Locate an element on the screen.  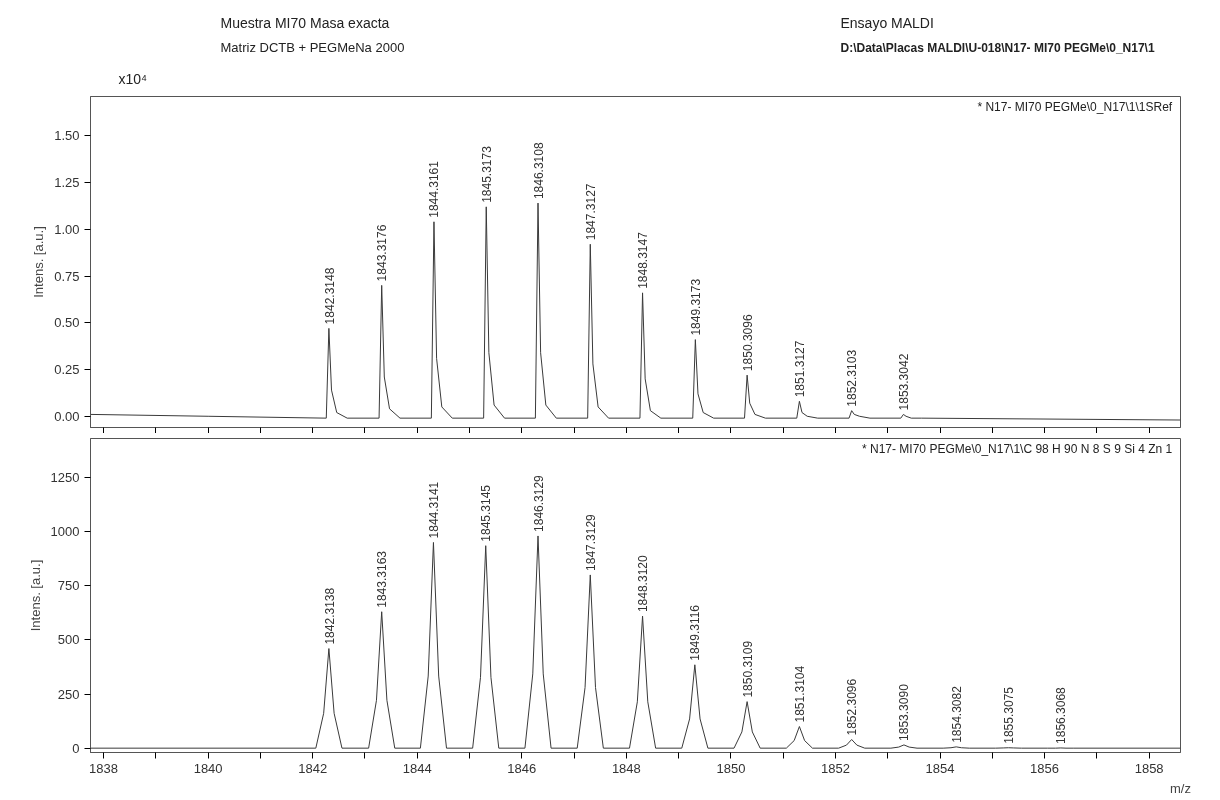
y-tick-label: 0.00 is located at coordinates (67, 416).